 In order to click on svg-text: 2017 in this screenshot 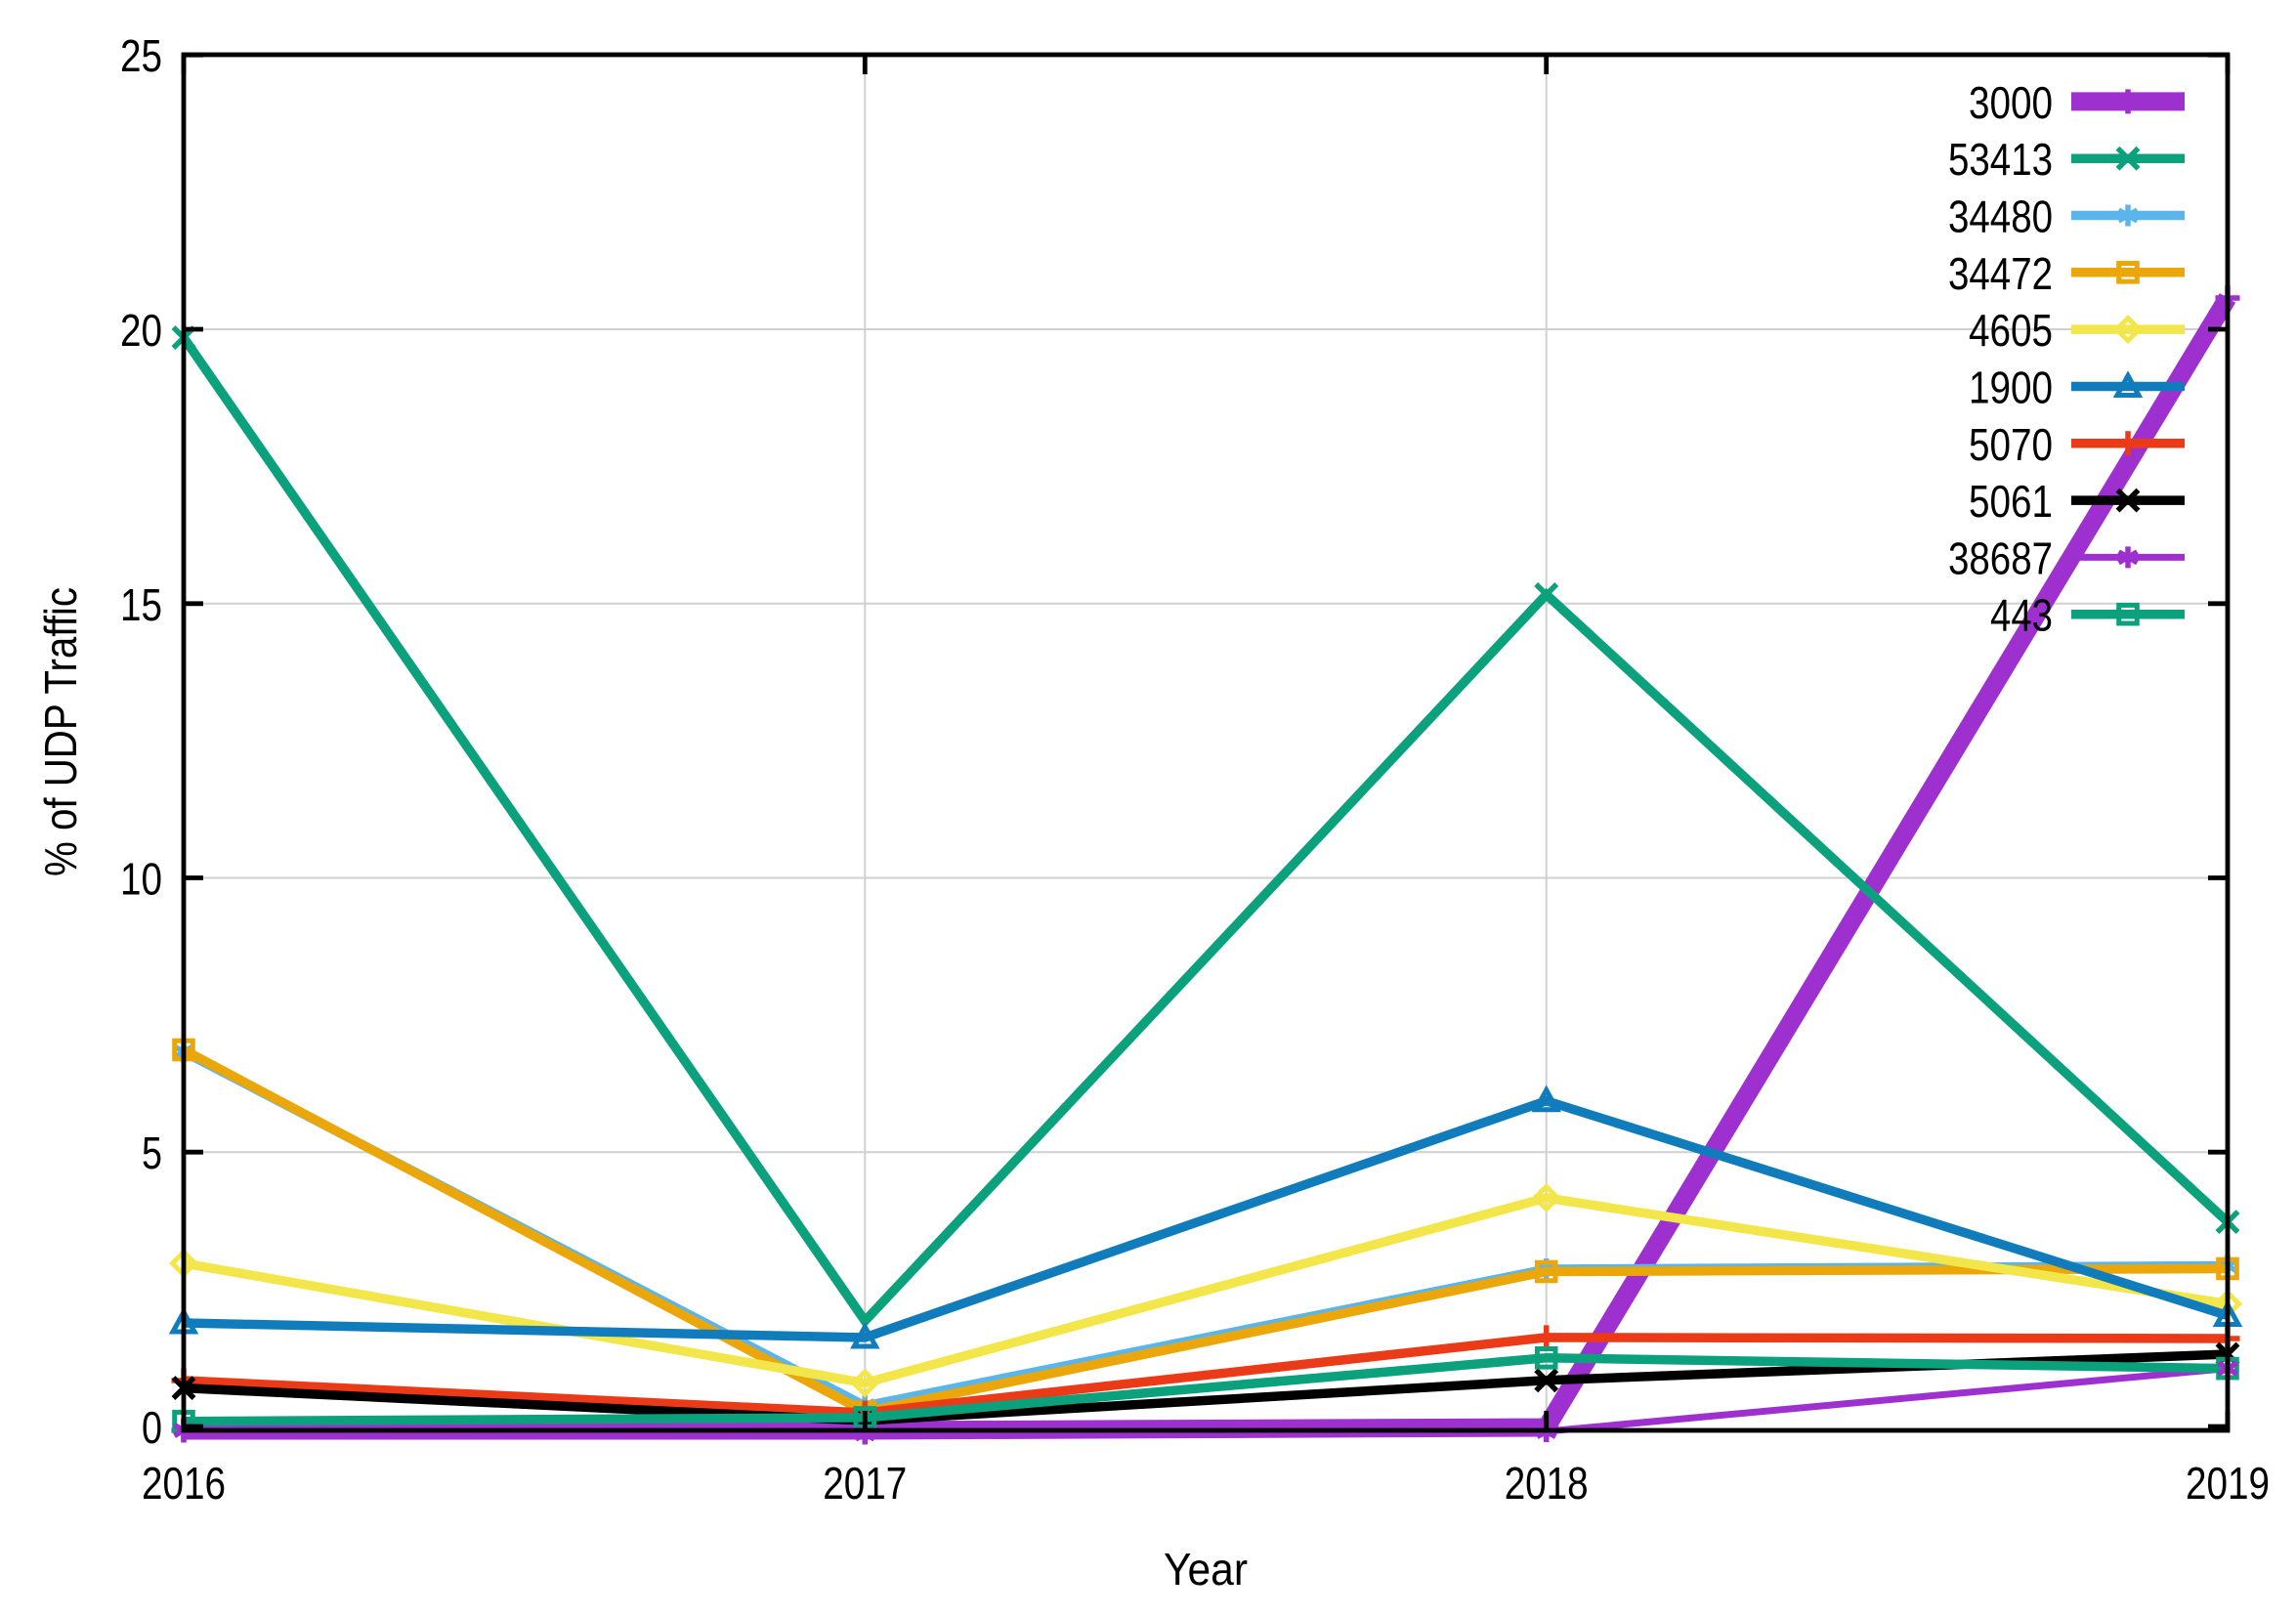, I will do `click(865, 1483)`.